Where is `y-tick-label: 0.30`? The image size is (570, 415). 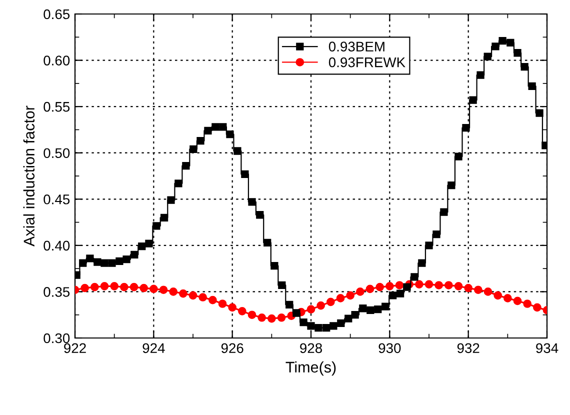 y-tick-label: 0.30 is located at coordinates (57, 338).